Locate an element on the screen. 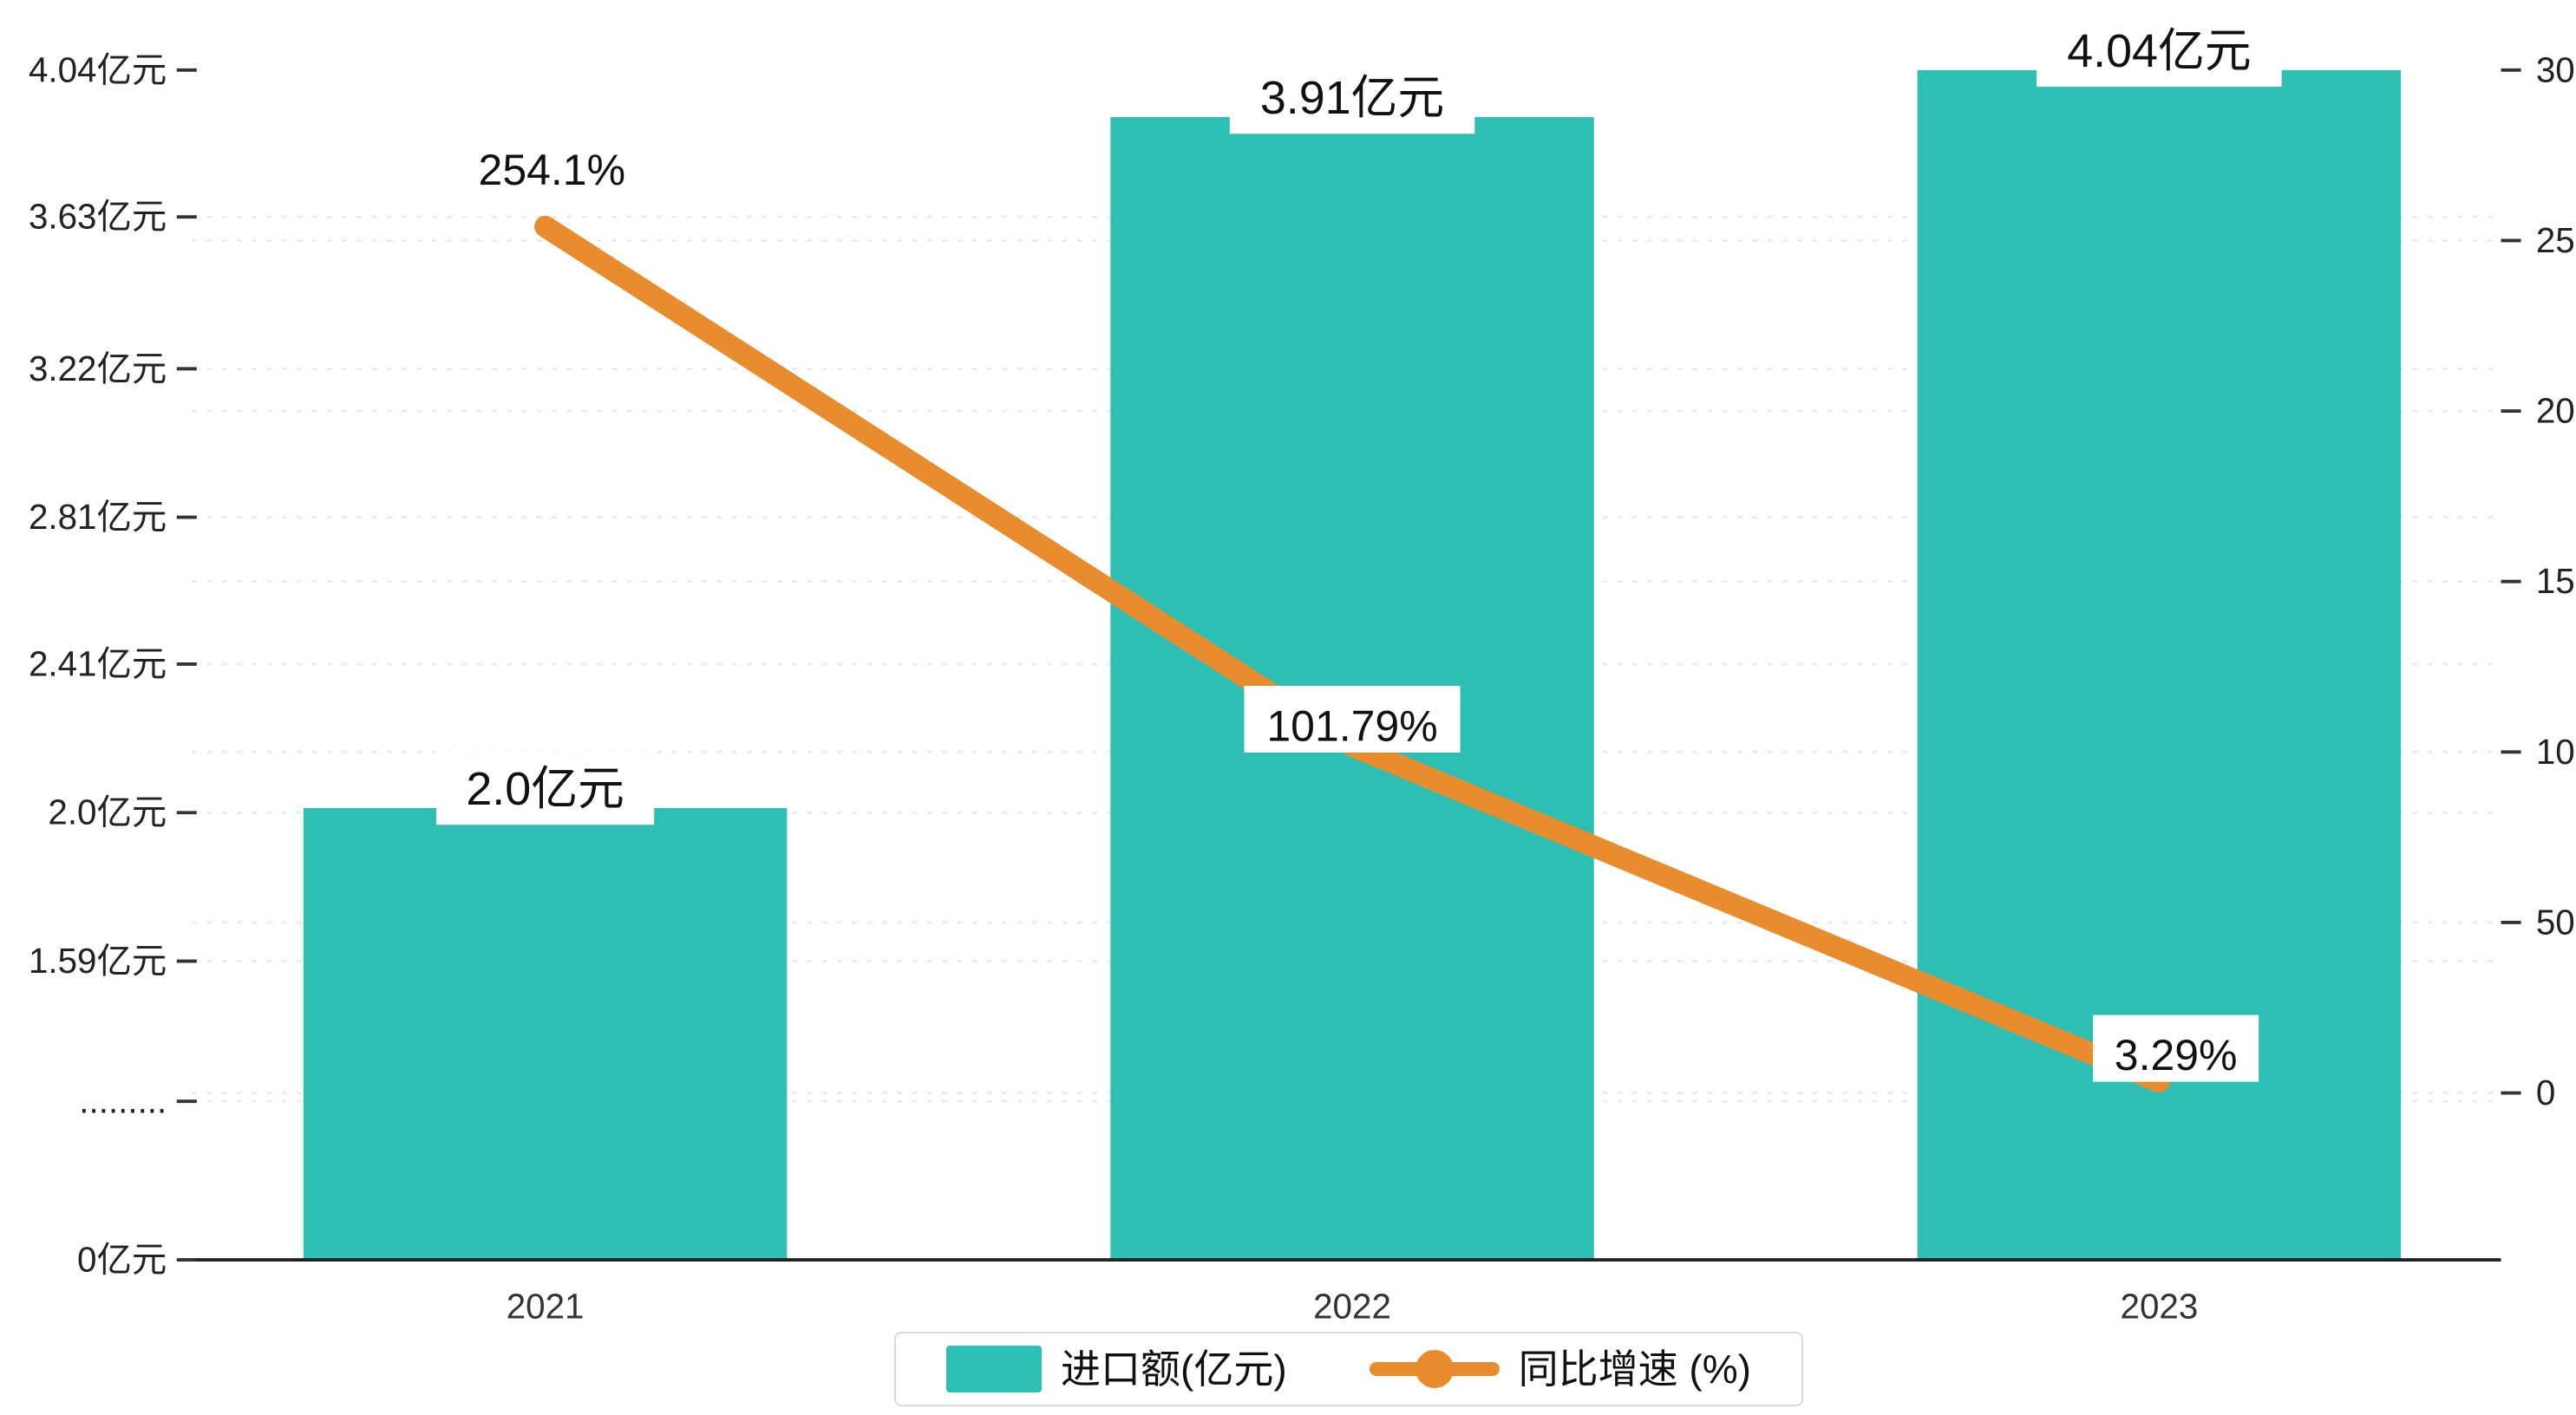  left-axis-tick-label: 3.22亿元 is located at coordinates (98, 368).